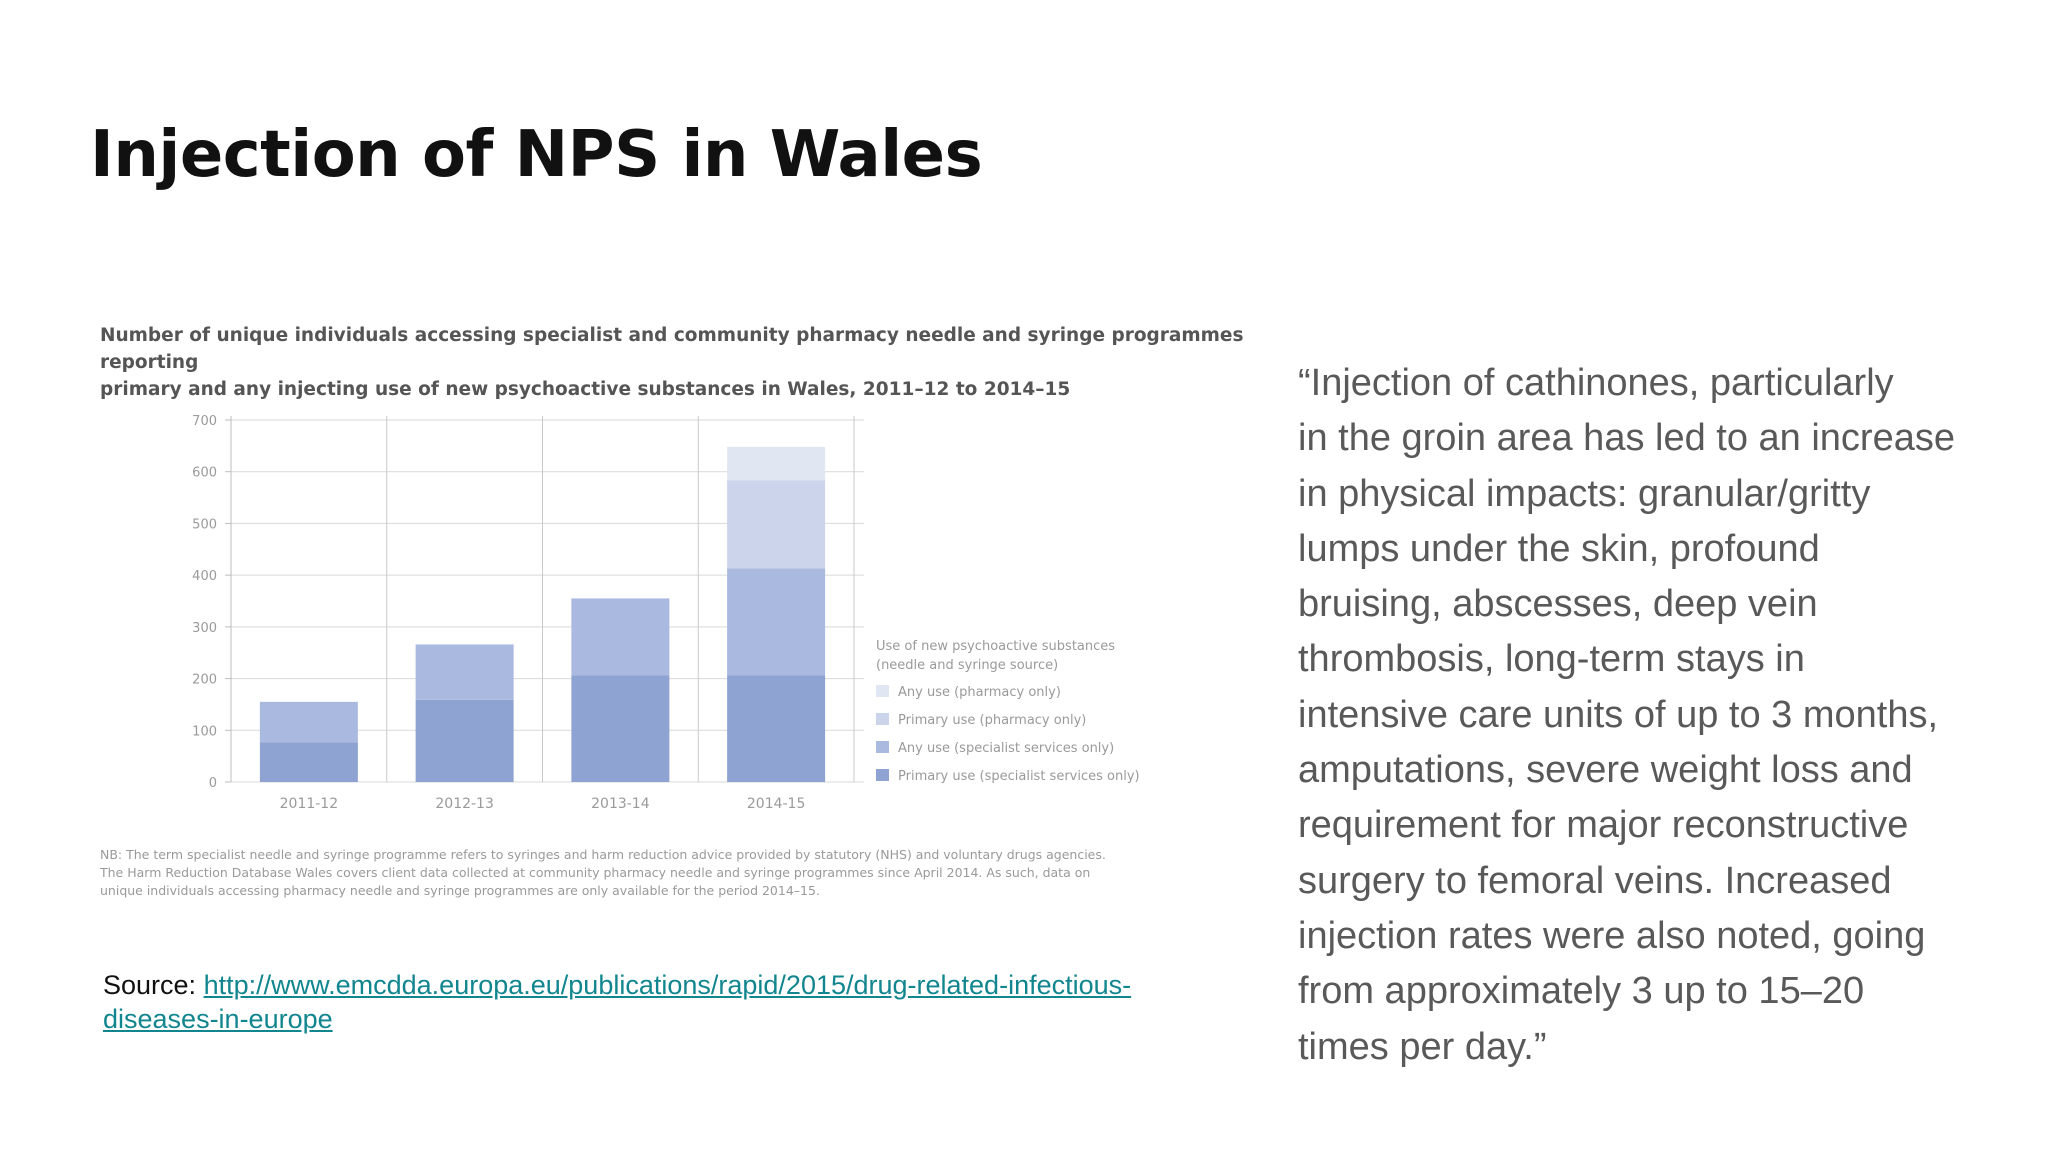 This screenshot has height=1152, width=2048. Describe the element at coordinates (542, 614) in the screenshot. I see `chart-bars` at that location.